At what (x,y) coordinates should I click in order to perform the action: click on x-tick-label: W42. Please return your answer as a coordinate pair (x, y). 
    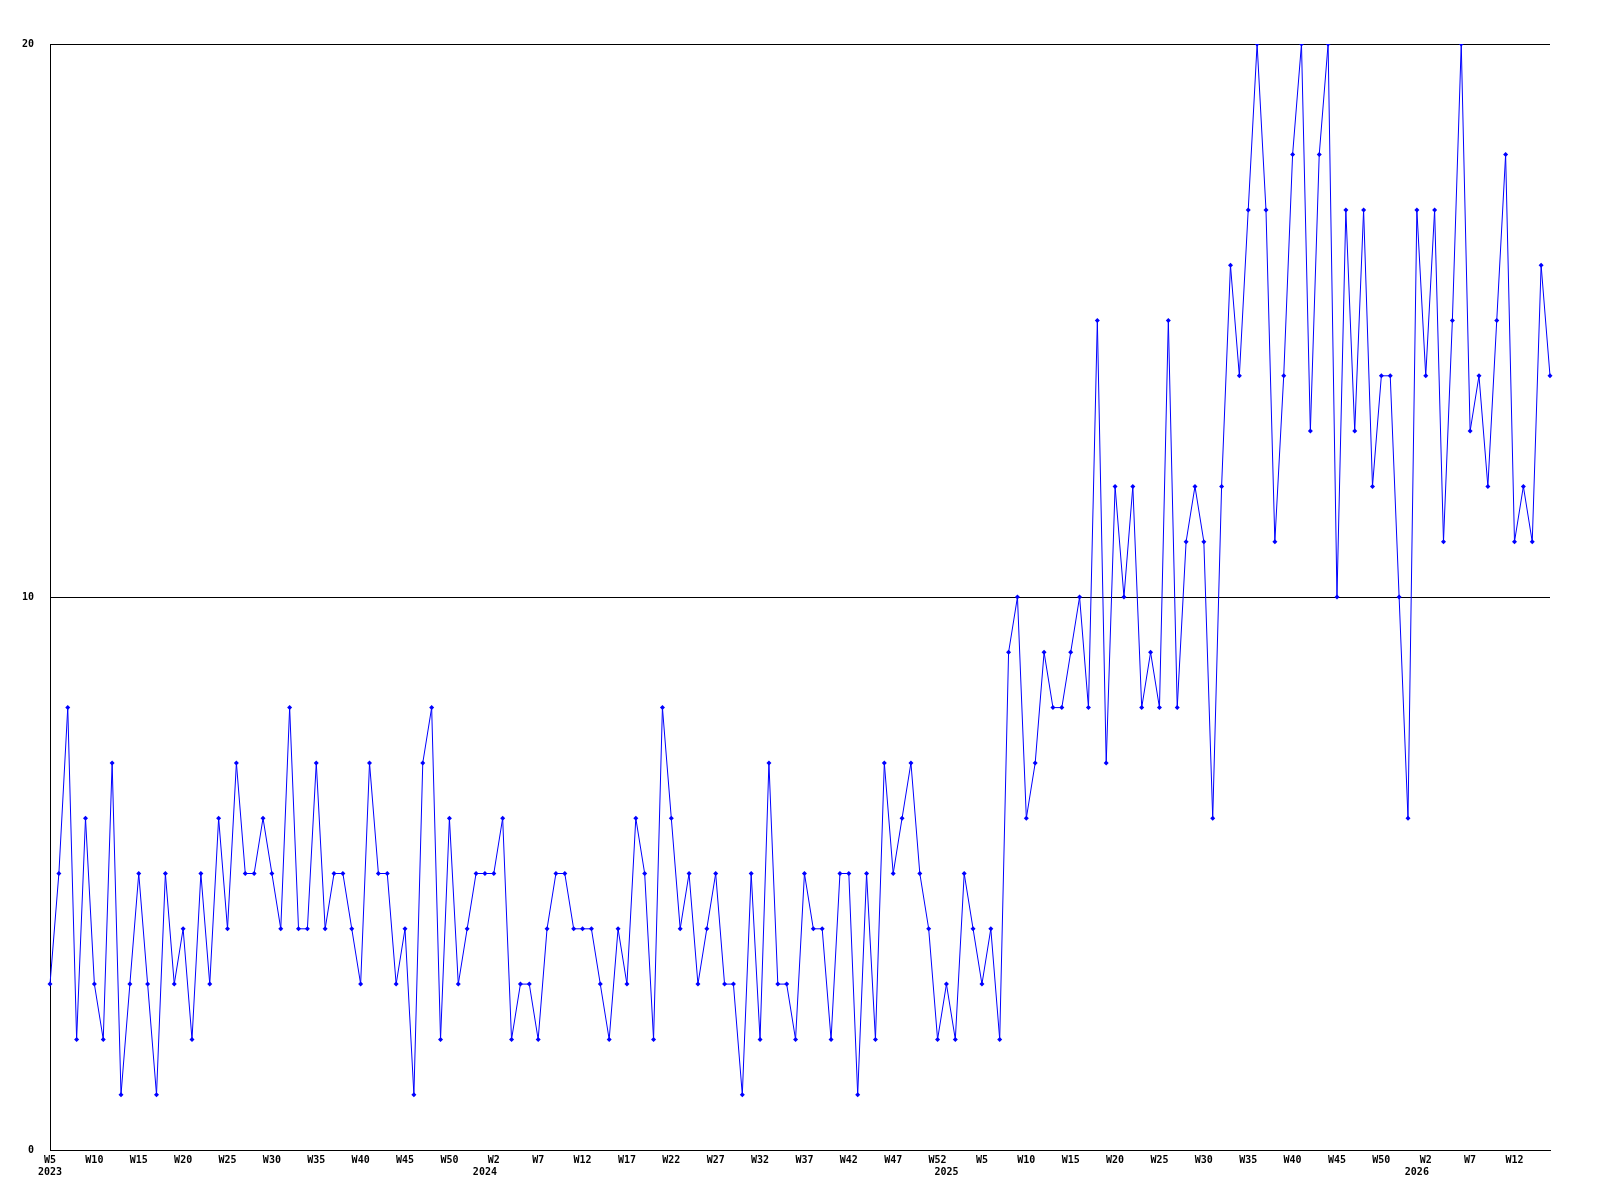
    Looking at the image, I should click on (848, 1159).